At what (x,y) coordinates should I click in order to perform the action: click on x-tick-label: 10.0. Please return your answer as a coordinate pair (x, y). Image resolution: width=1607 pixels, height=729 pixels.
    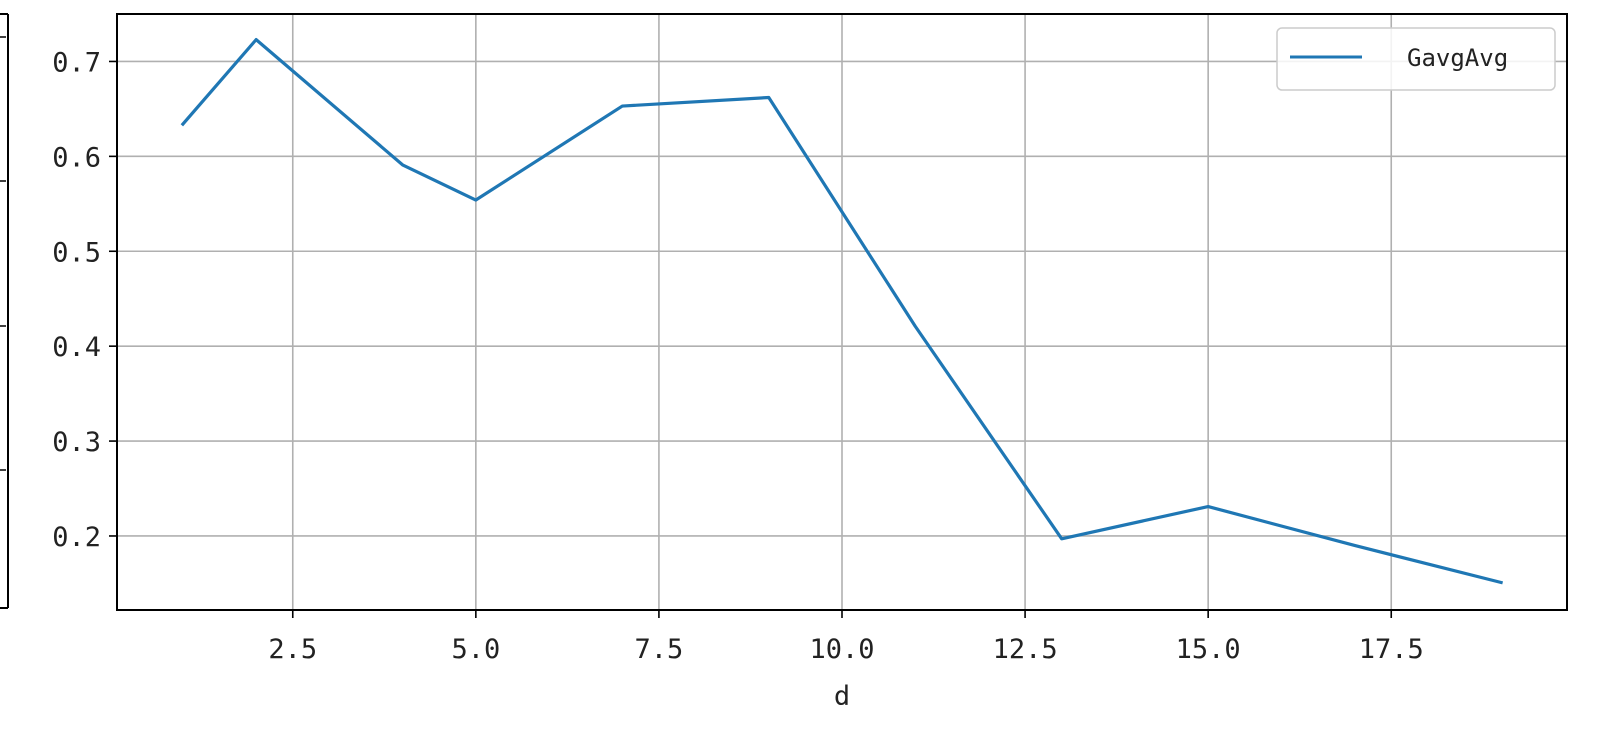
    Looking at the image, I should click on (841, 649).